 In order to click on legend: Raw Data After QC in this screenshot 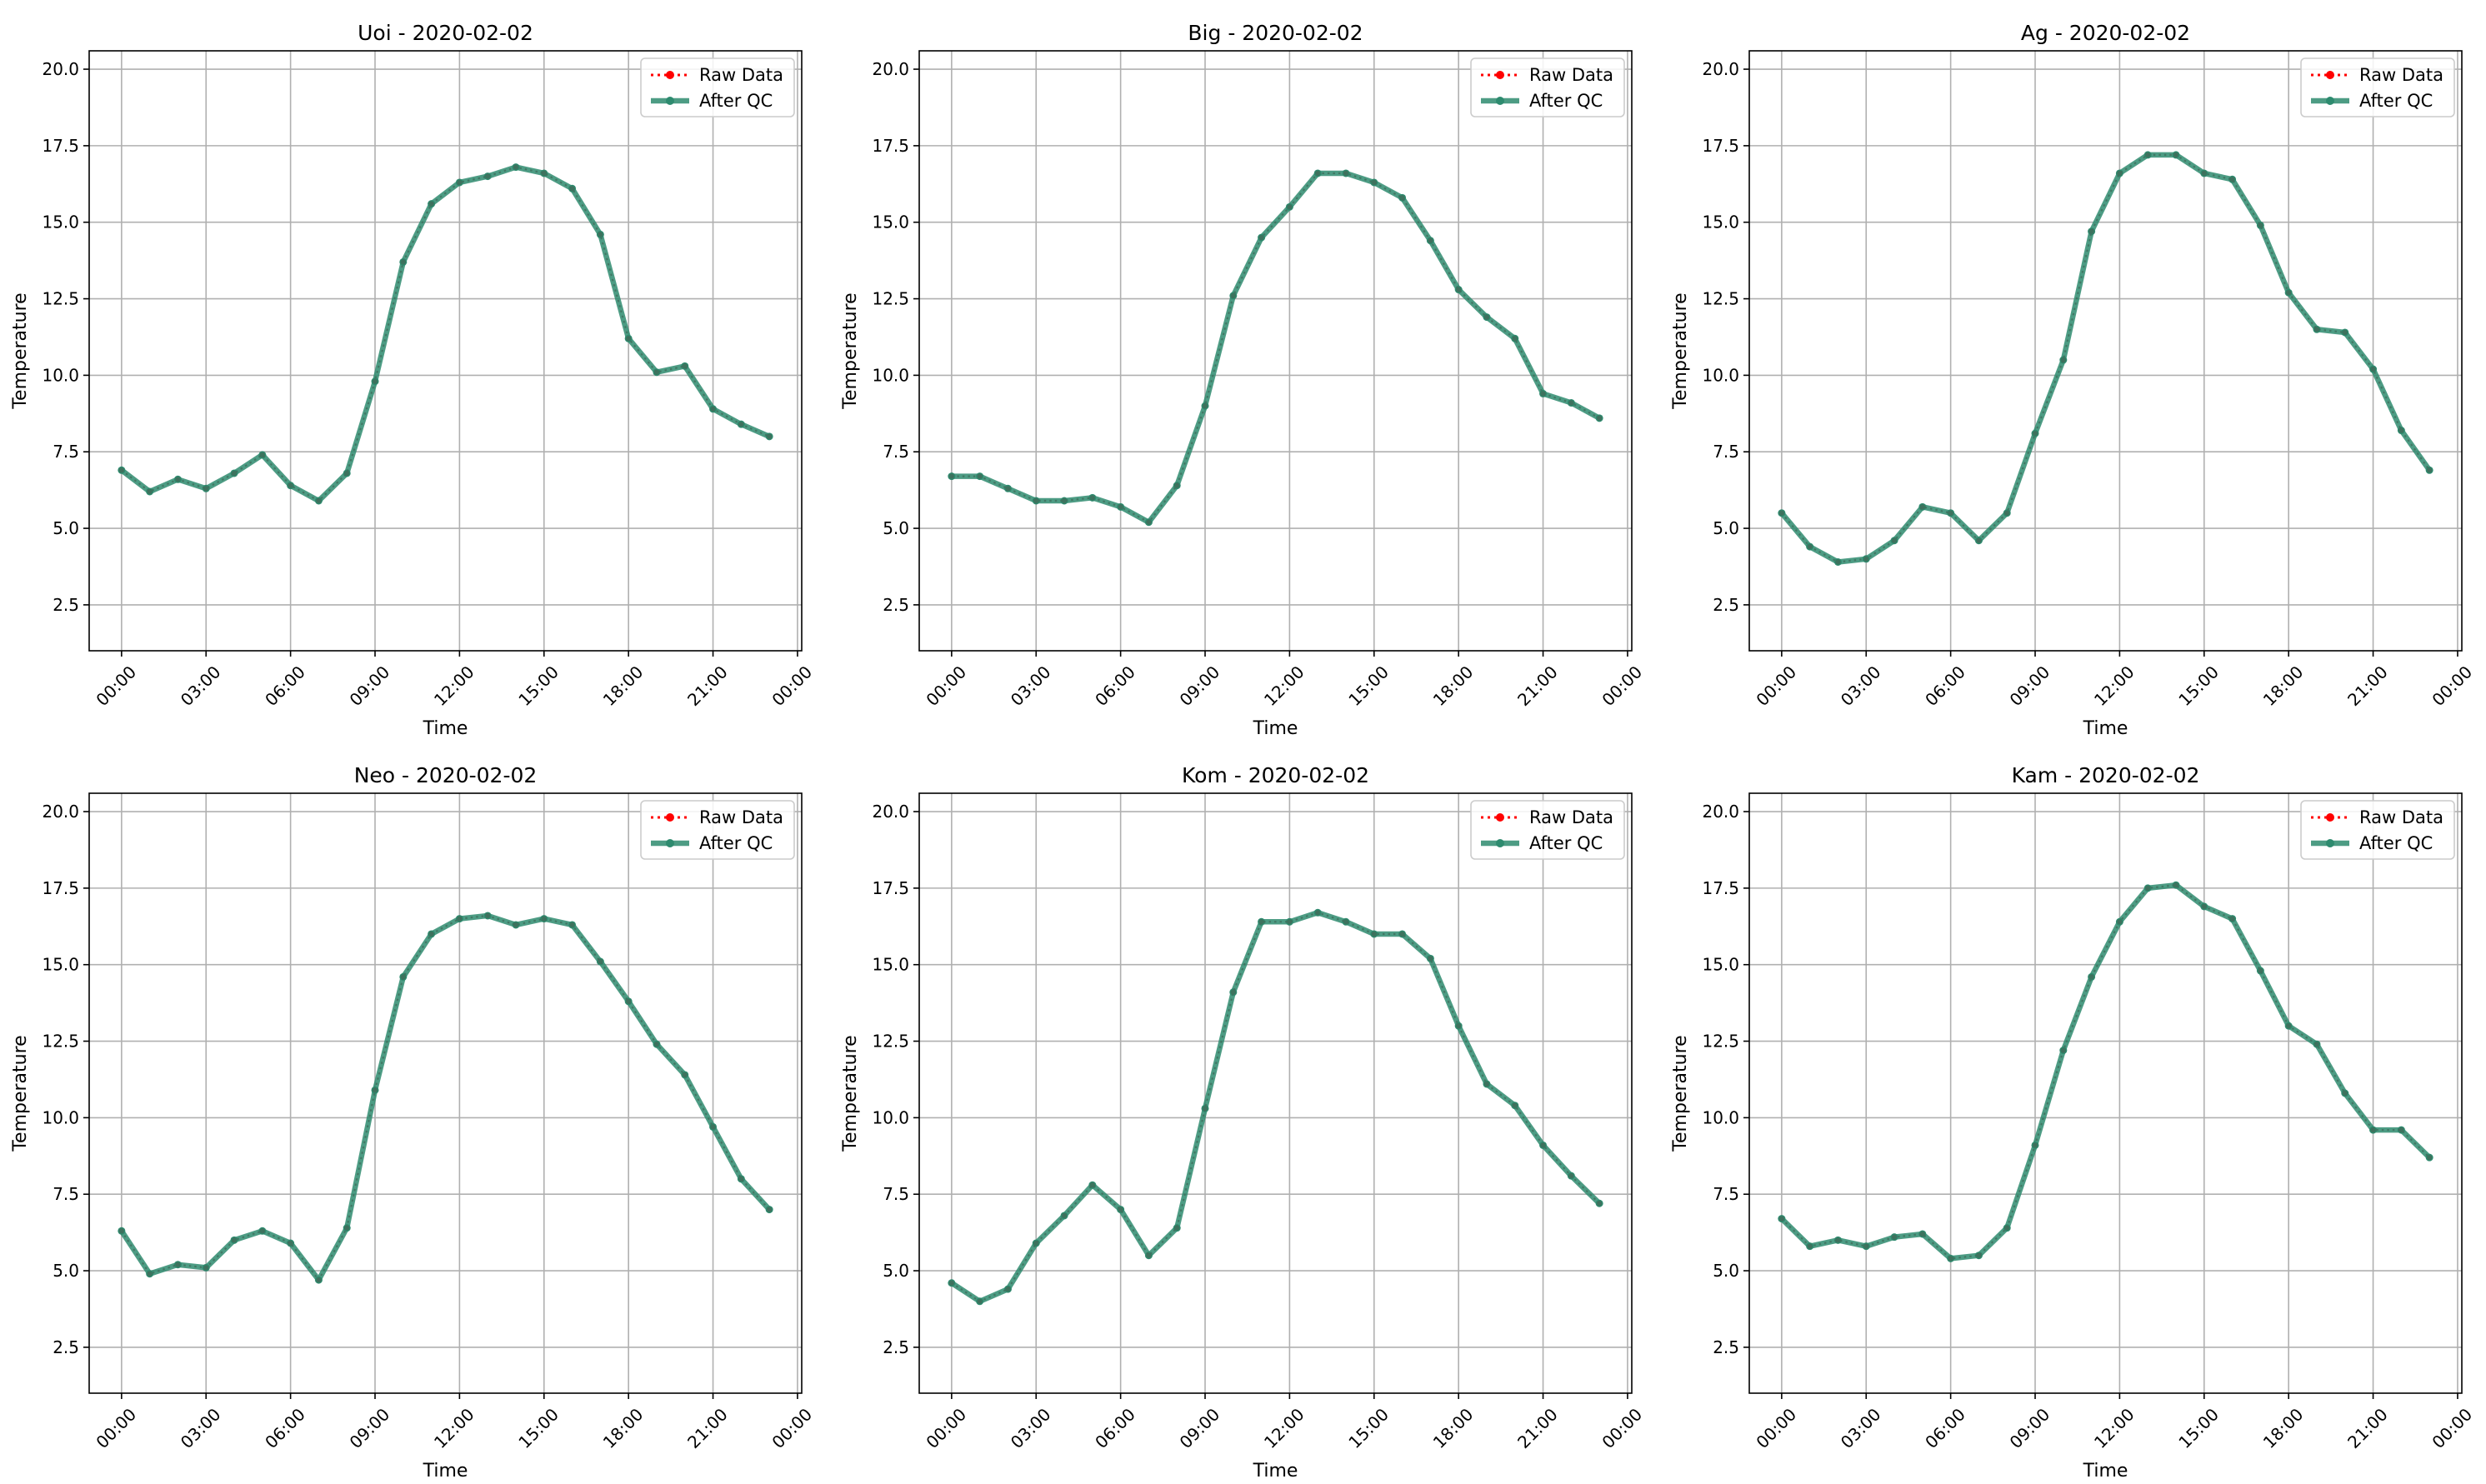, I will do `click(2377, 87)`.